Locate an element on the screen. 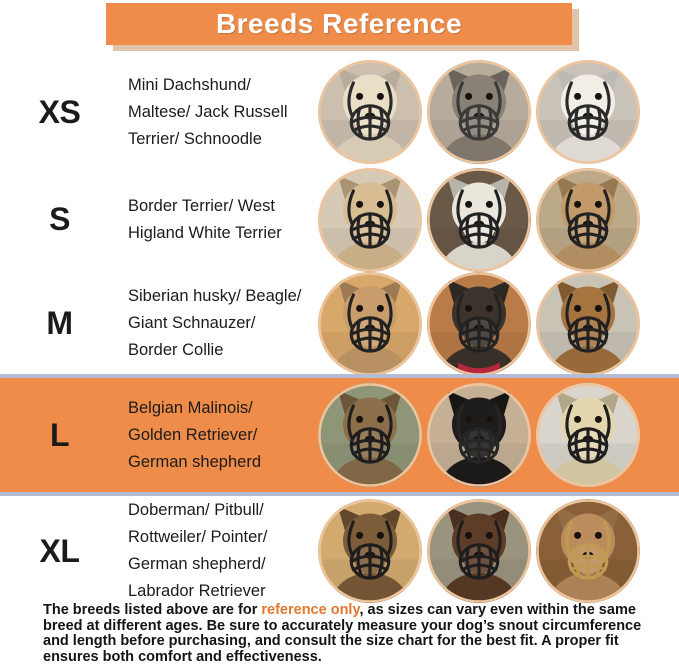 This screenshot has height=668, width=679. photo-group-l is located at coordinates (479, 435).